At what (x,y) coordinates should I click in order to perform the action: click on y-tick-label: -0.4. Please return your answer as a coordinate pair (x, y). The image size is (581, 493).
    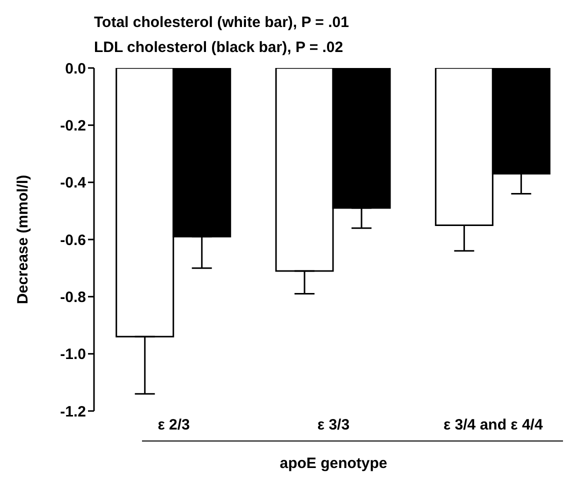
    Looking at the image, I should click on (73, 183).